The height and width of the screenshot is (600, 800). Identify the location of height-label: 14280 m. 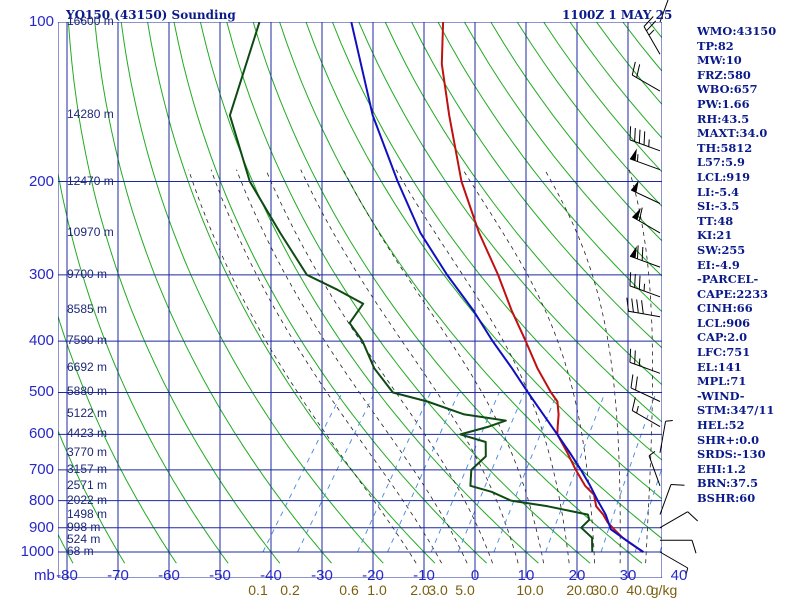
(90, 114).